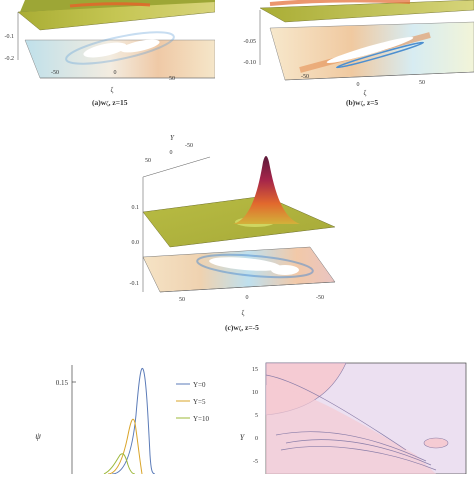 This screenshot has height=479, width=474. Describe the element at coordinates (199, 385) in the screenshot. I see `legend-label-0: Y=0` at that location.